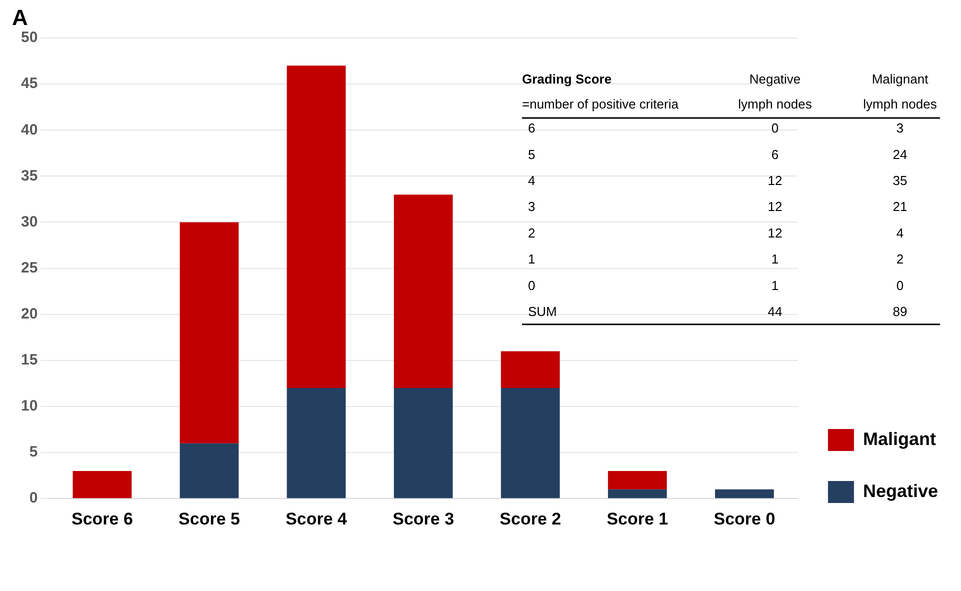 The height and width of the screenshot is (591, 961). I want to click on annotation: Grading Score, so click(567, 79).